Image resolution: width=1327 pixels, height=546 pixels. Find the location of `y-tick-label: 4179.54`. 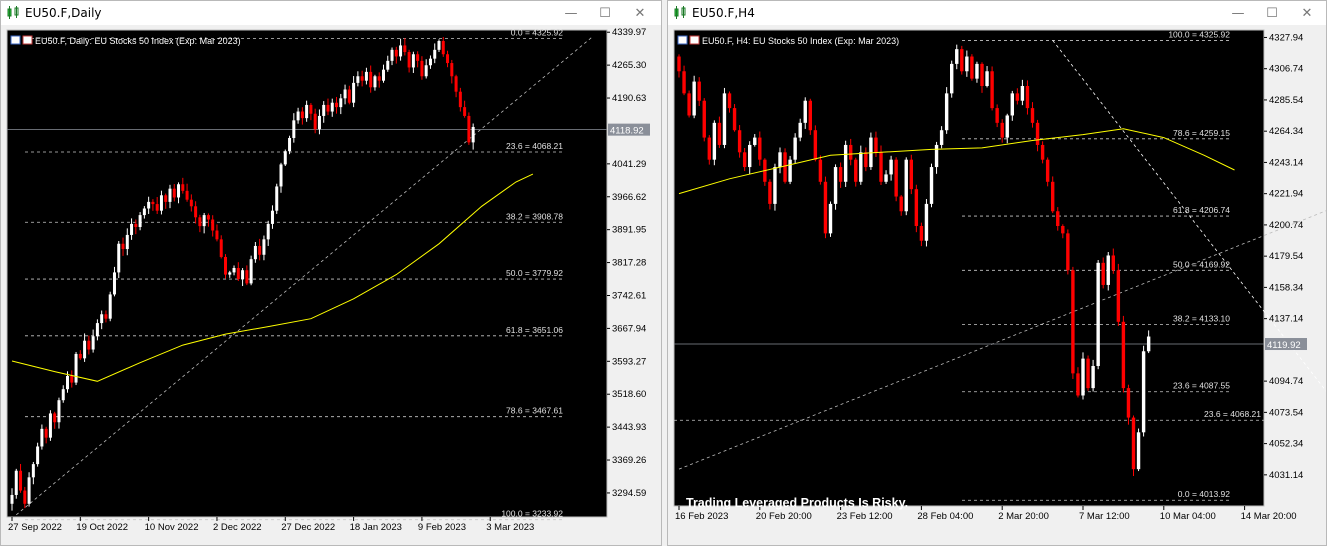

y-tick-label: 4179.54 is located at coordinates (1286, 256).